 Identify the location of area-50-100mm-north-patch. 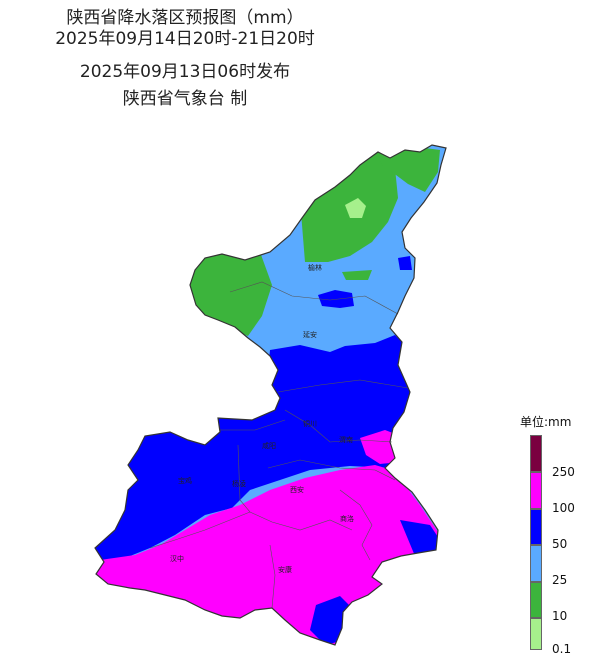
(336, 299).